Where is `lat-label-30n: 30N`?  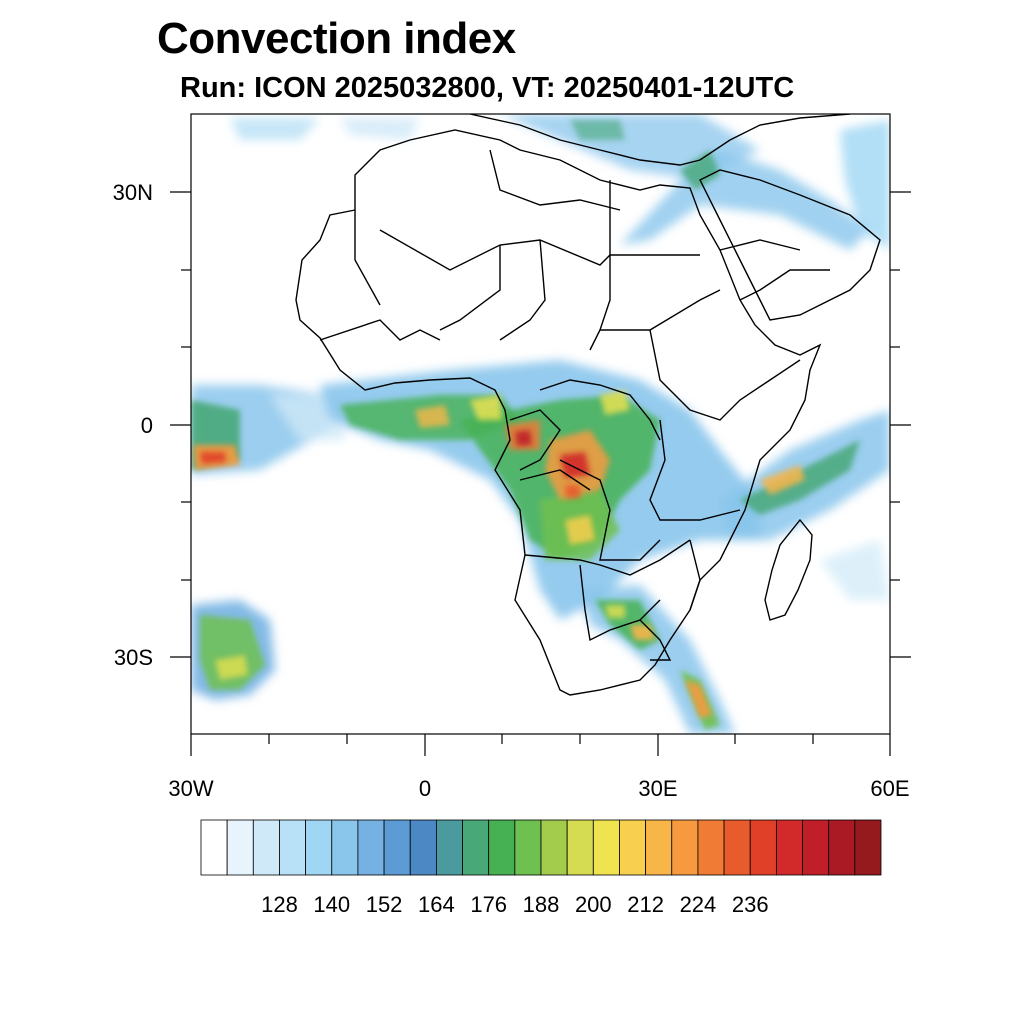
lat-label-30n: 30N is located at coordinates (133, 192).